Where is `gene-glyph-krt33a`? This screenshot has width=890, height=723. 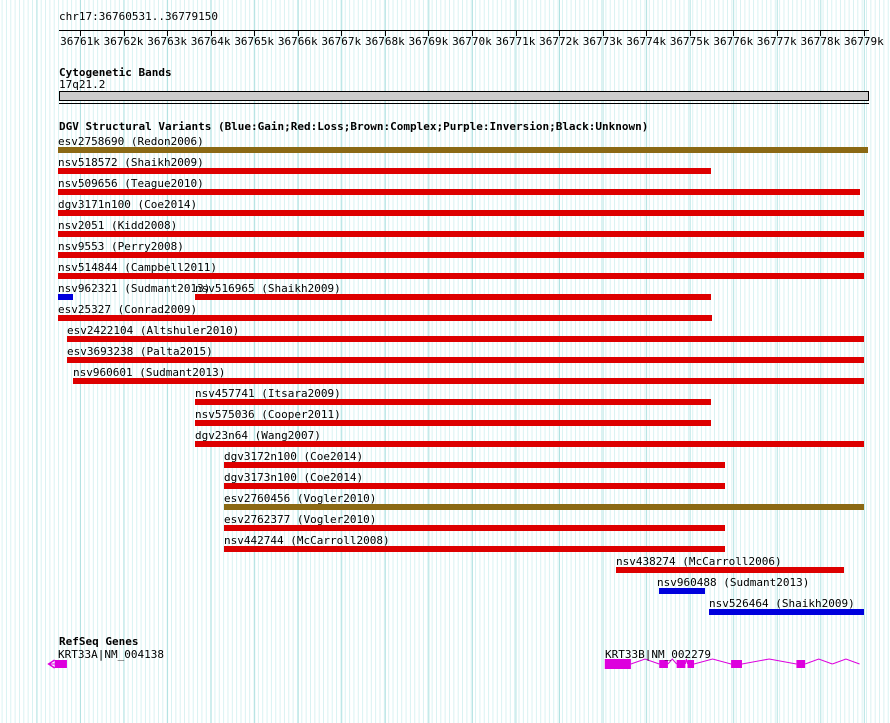
gene-glyph-krt33a is located at coordinates (57, 664).